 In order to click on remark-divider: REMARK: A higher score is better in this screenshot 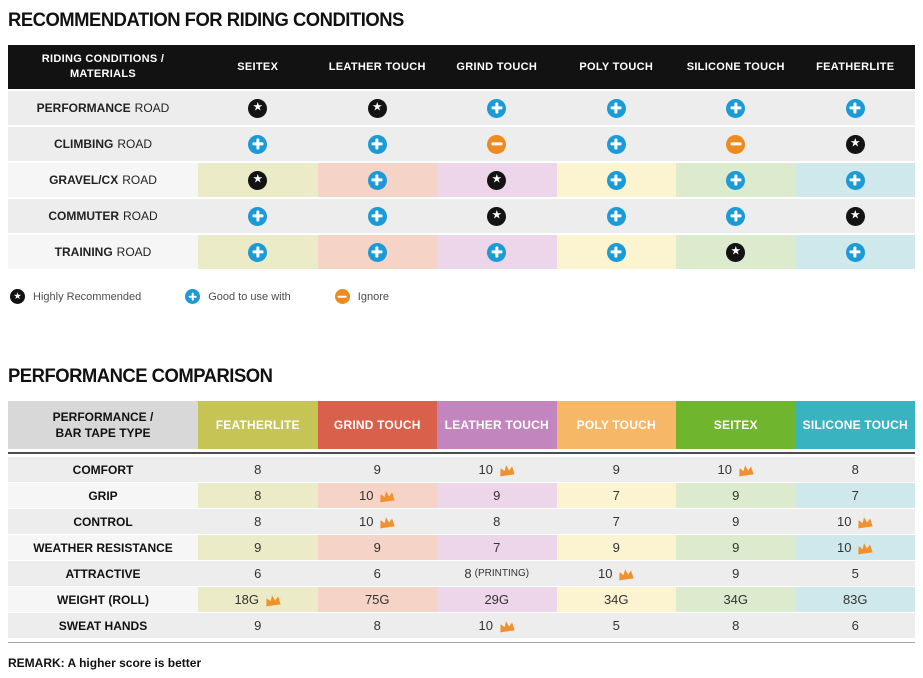, I will do `click(461, 656)`.